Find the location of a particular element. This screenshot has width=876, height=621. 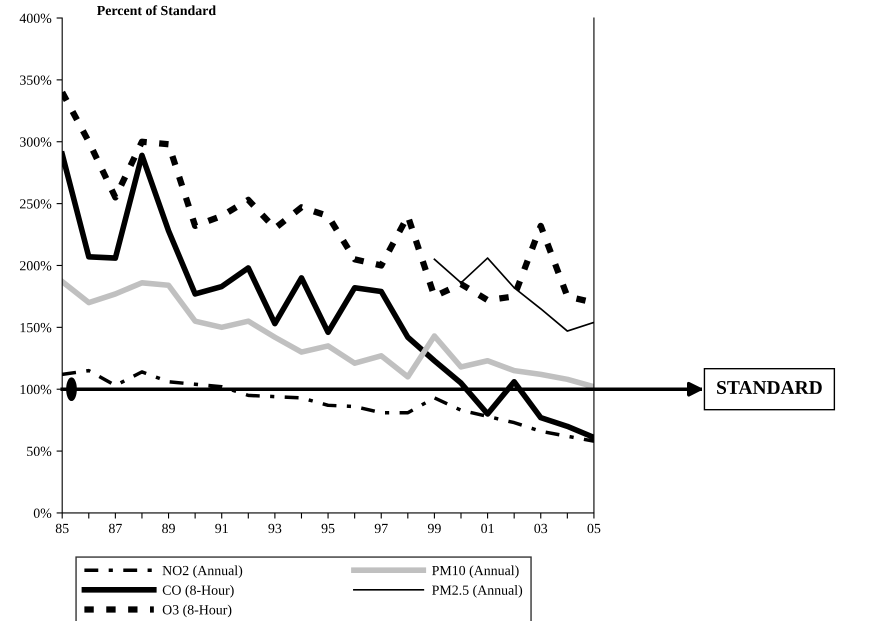

y-tick-label: 150% is located at coordinates (36, 327).